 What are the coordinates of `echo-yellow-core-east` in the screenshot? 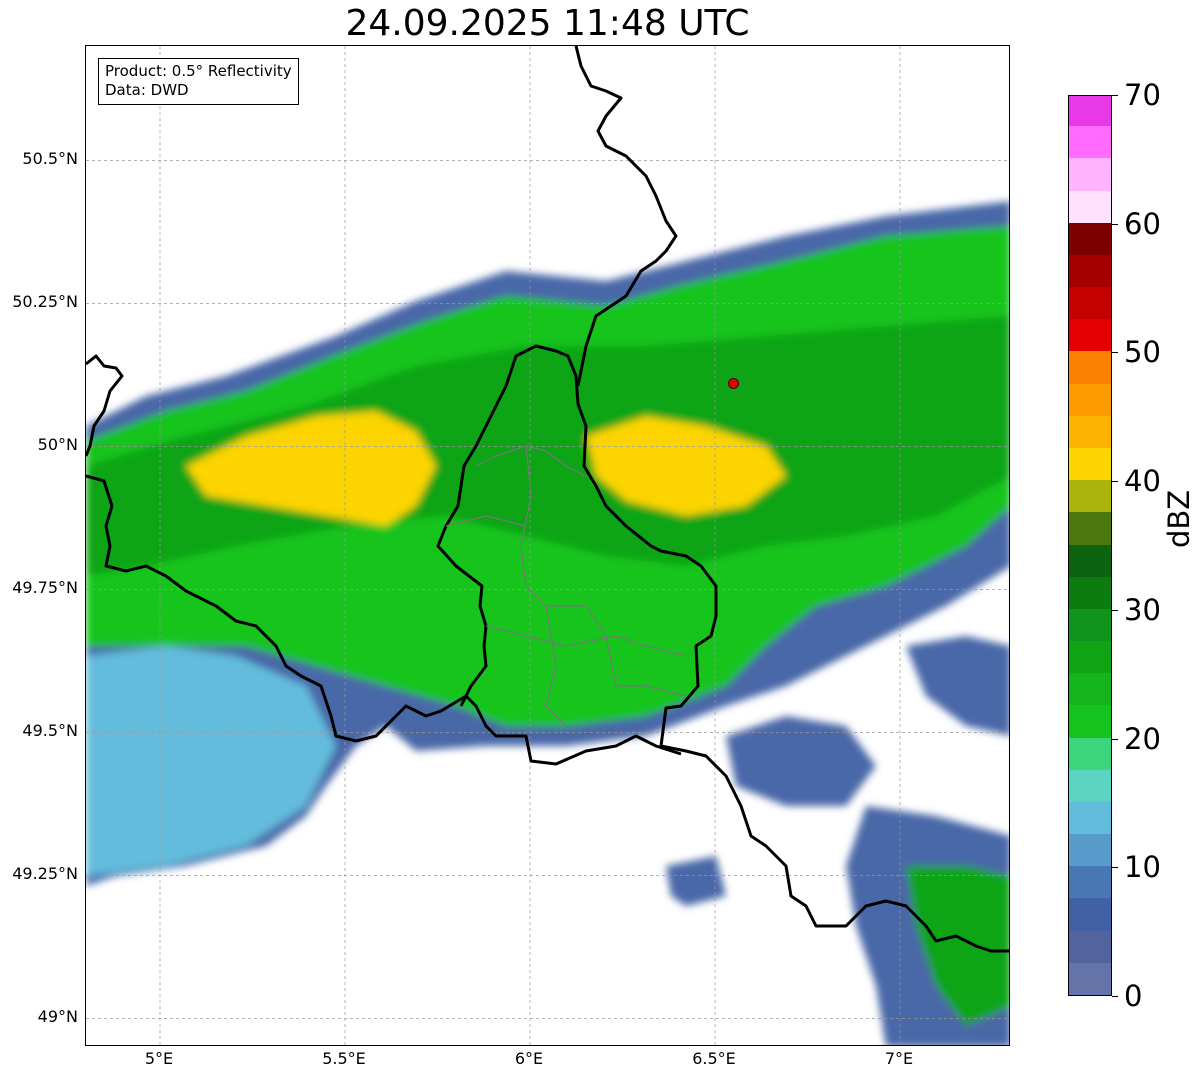 It's located at (686, 466).